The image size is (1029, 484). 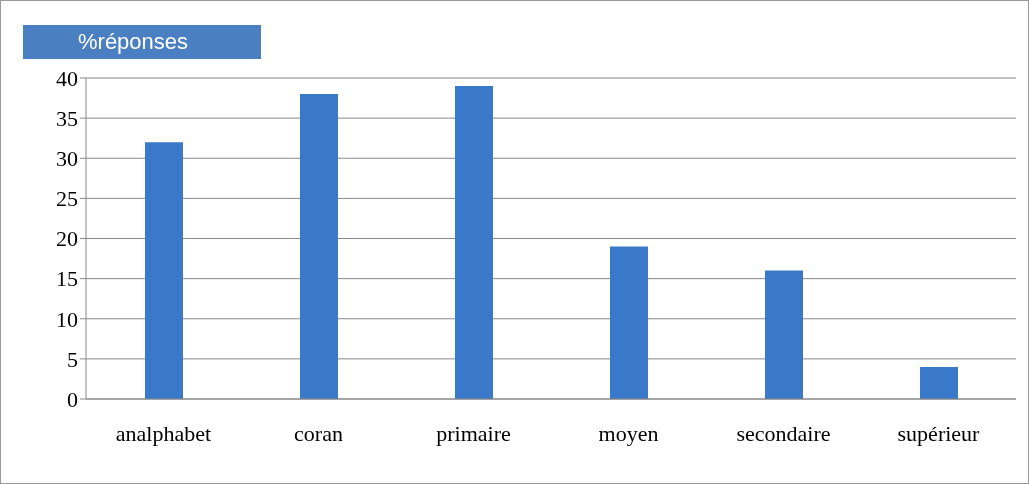 What do you see at coordinates (318, 433) in the screenshot?
I see `x-tick-label: coran` at bounding box center [318, 433].